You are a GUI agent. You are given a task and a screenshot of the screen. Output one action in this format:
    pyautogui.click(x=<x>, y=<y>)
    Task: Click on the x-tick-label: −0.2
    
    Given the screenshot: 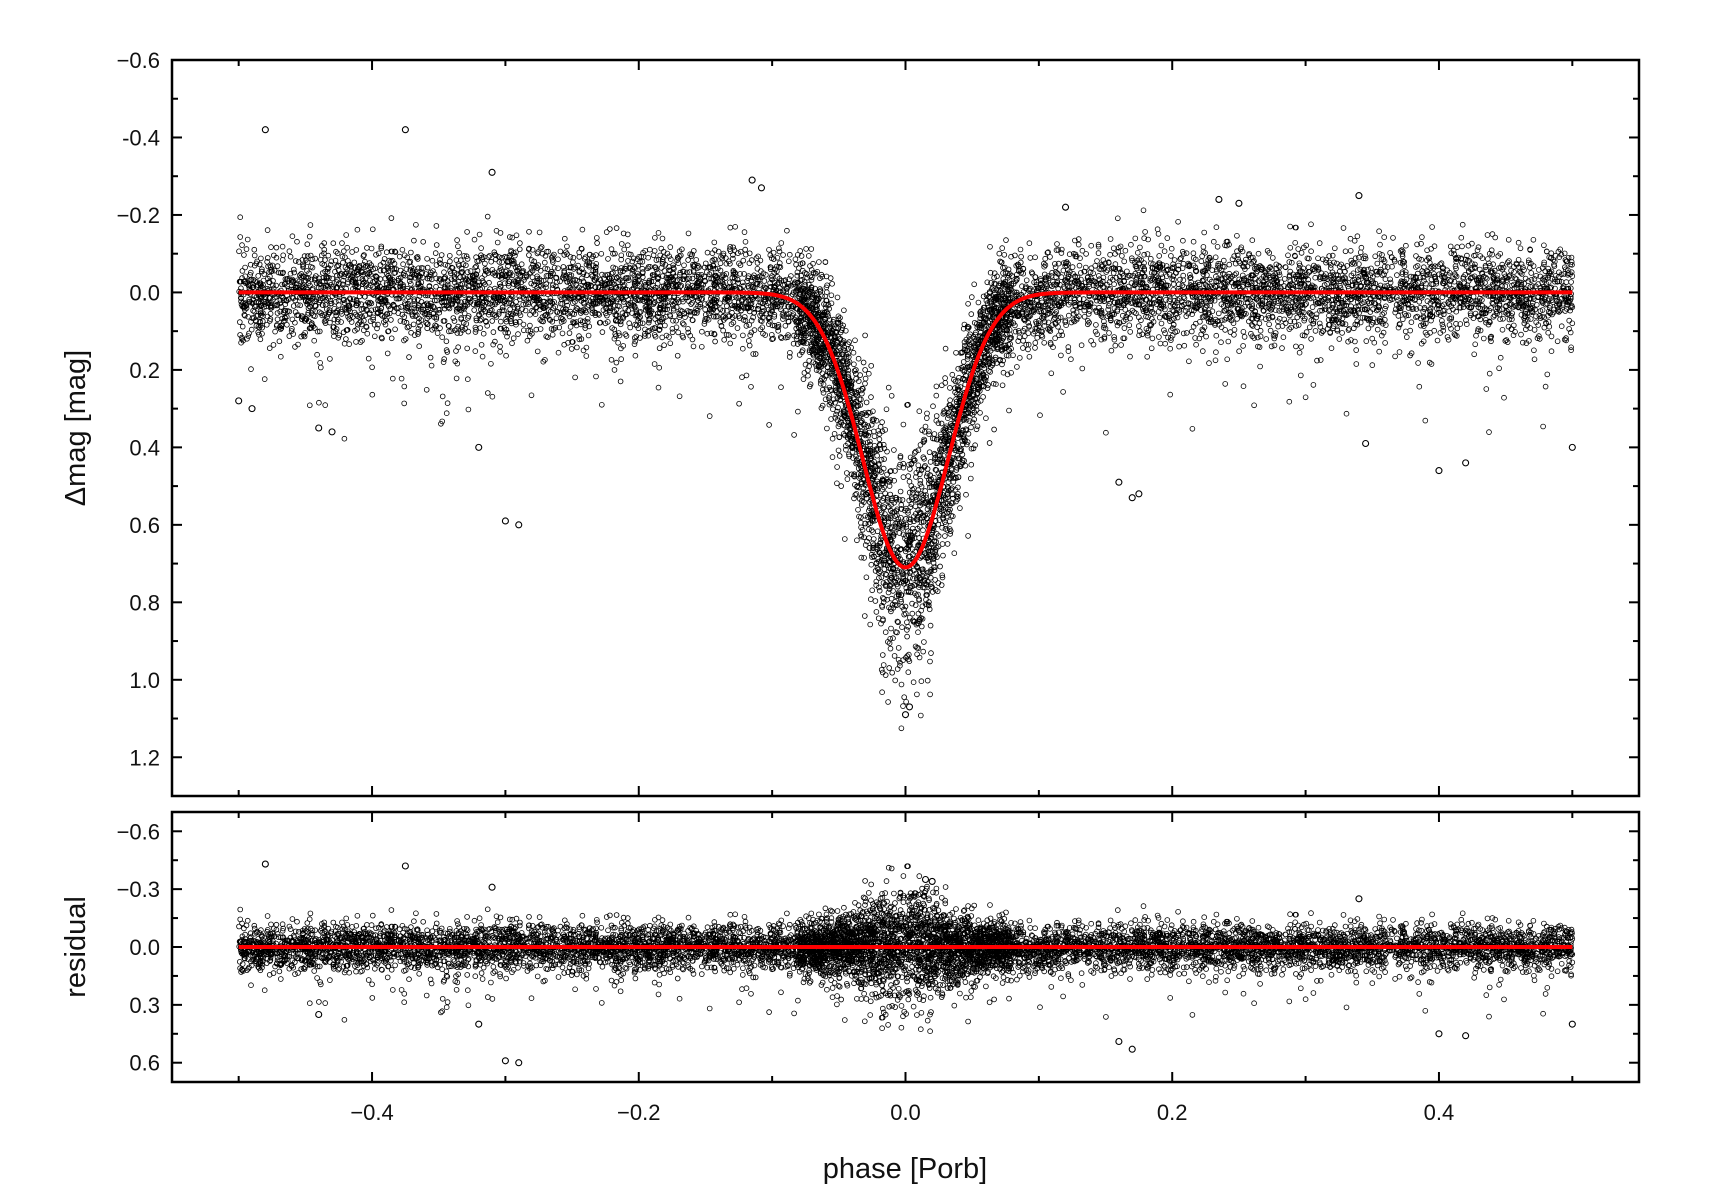 What is the action you would take?
    pyautogui.click(x=638, y=1112)
    